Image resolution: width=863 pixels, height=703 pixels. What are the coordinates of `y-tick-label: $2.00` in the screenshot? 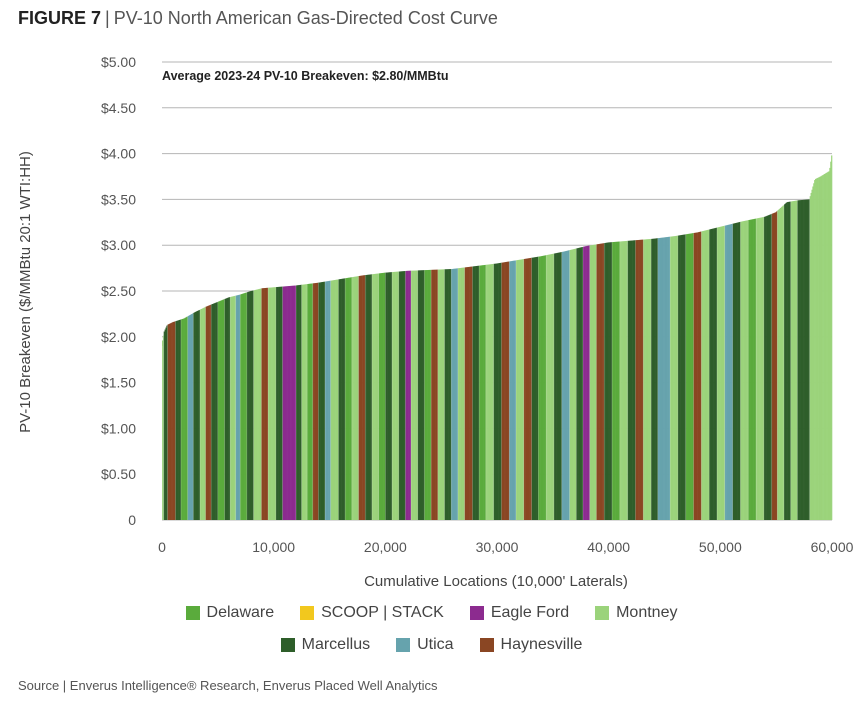 It's located at (118, 337).